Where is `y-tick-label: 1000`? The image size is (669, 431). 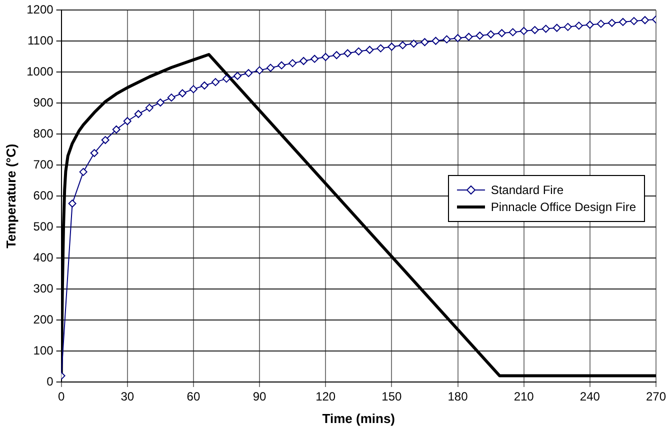
y-tick-label: 1000 is located at coordinates (40, 71).